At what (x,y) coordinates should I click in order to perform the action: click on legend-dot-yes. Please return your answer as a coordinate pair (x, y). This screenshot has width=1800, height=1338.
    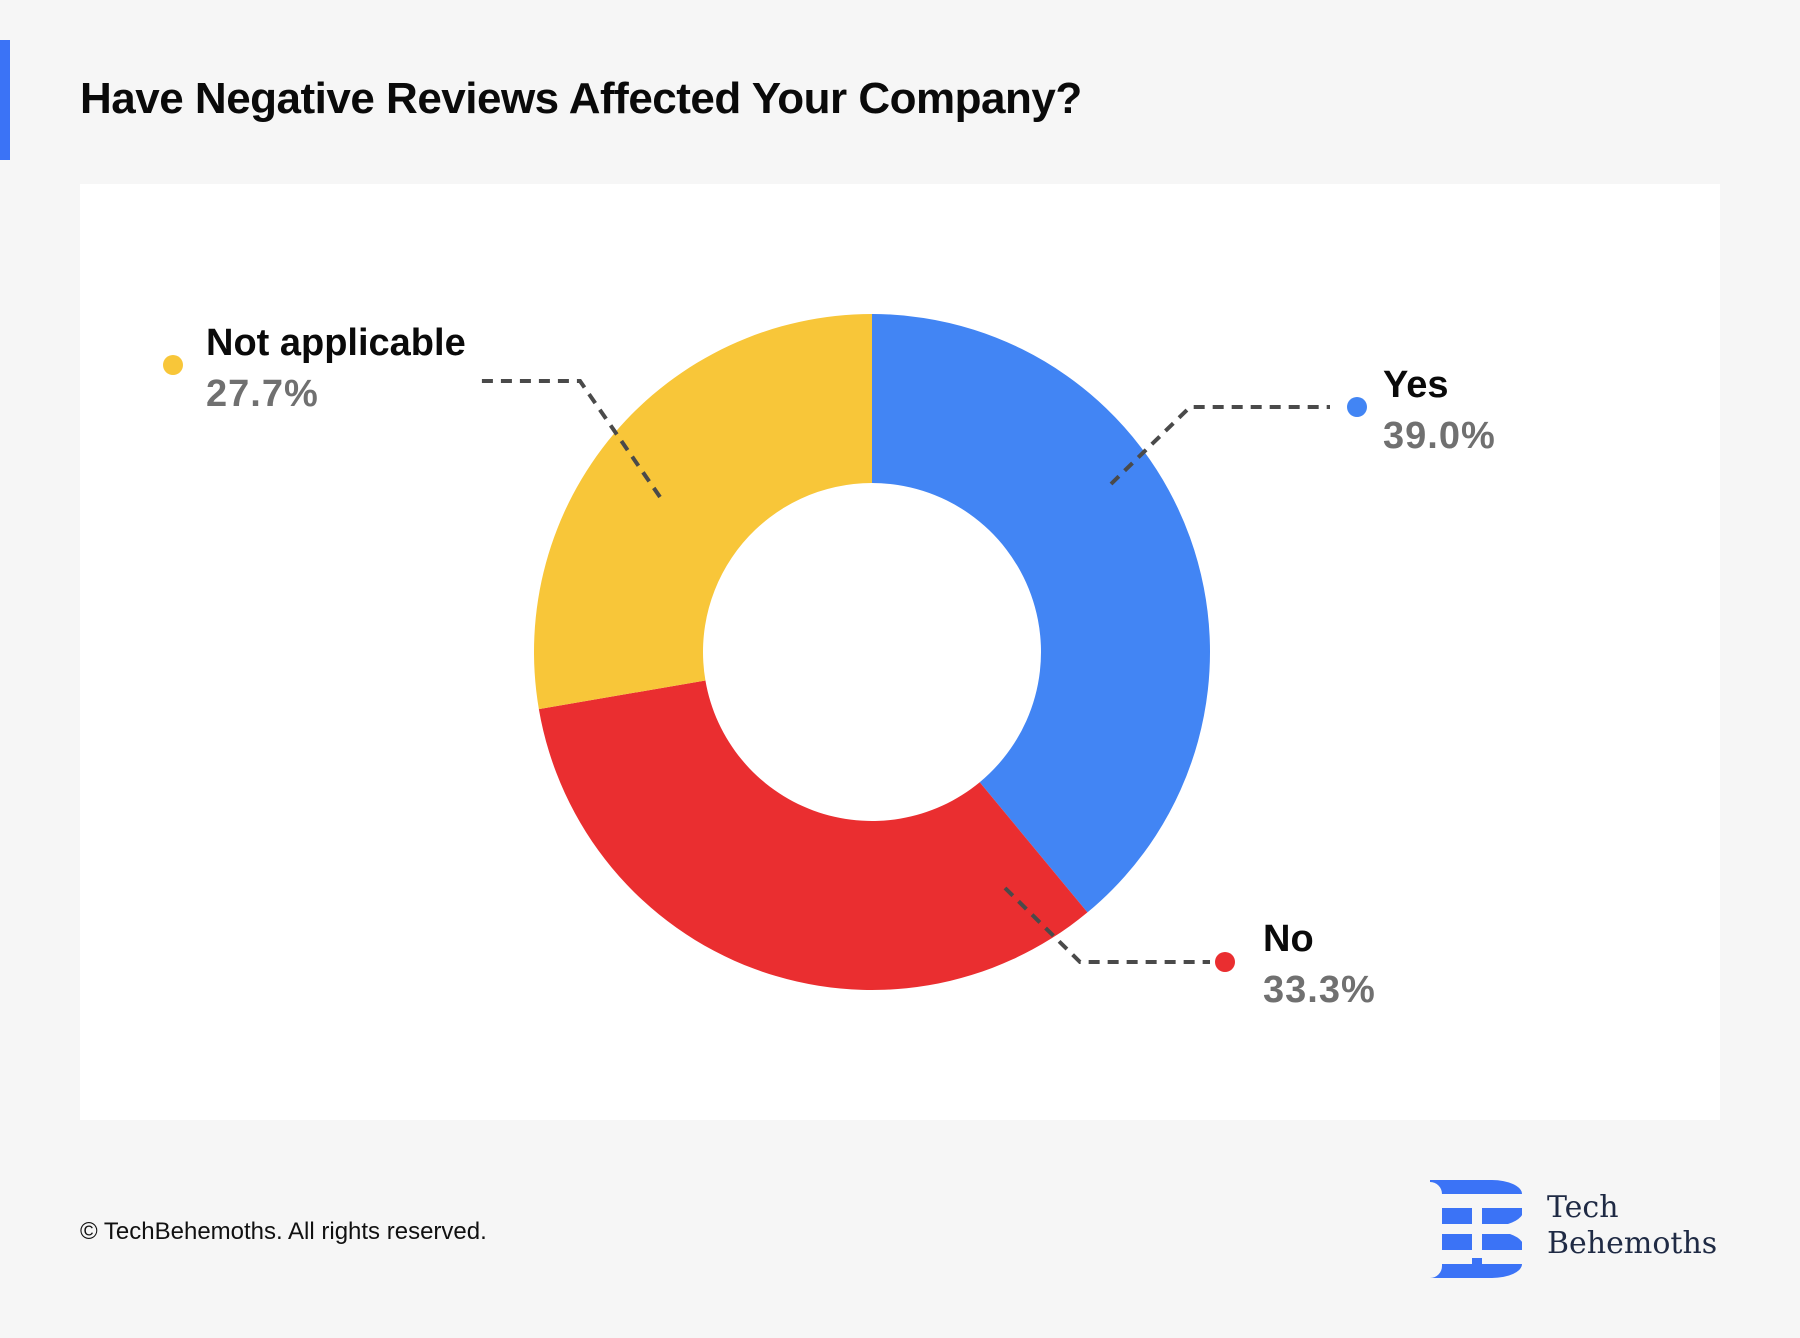
    Looking at the image, I should click on (1357, 407).